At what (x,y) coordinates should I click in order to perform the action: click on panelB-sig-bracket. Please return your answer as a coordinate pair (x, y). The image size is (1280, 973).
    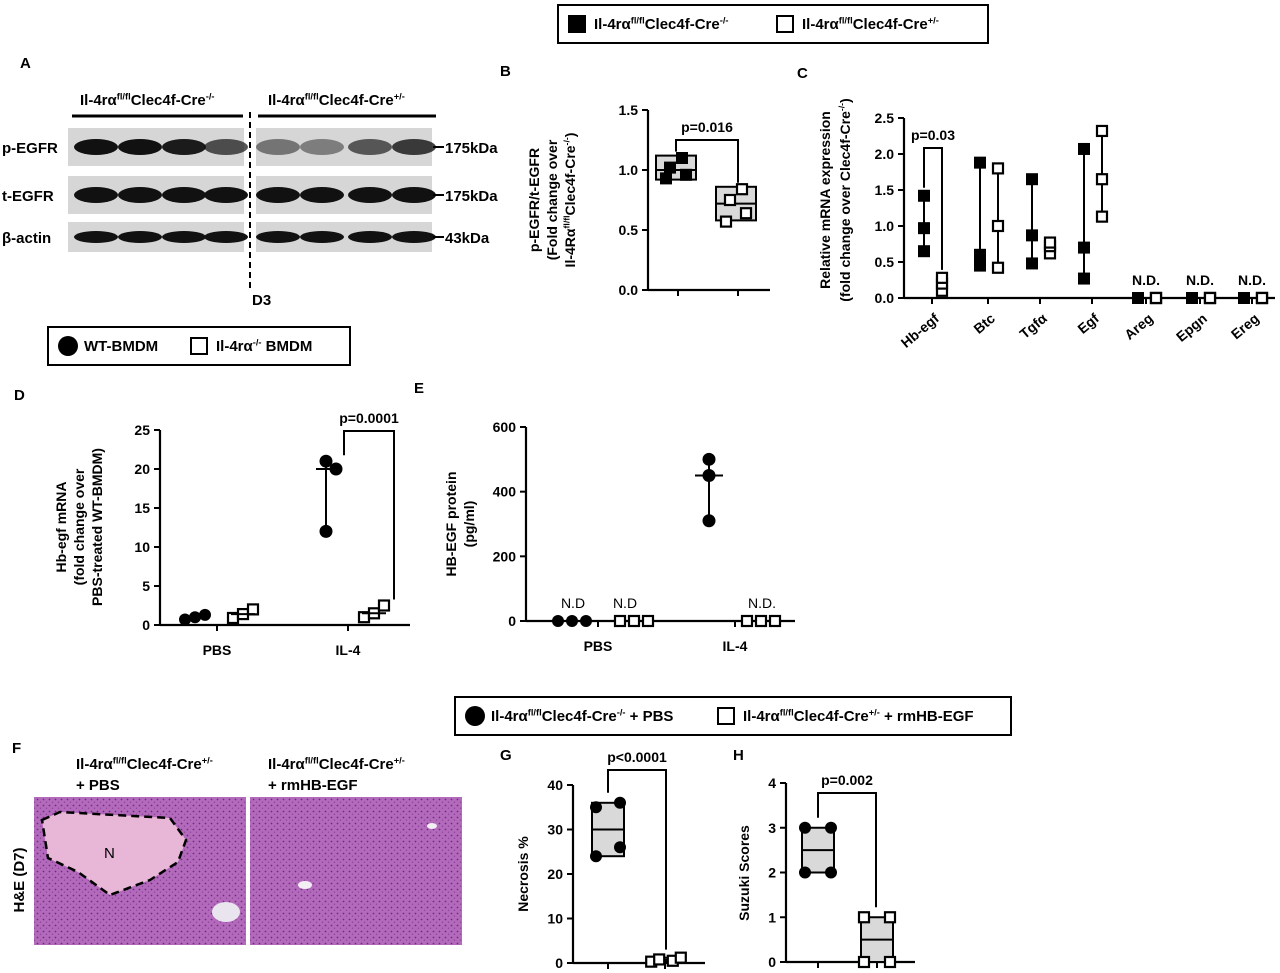
    Looking at the image, I should click on (707, 161).